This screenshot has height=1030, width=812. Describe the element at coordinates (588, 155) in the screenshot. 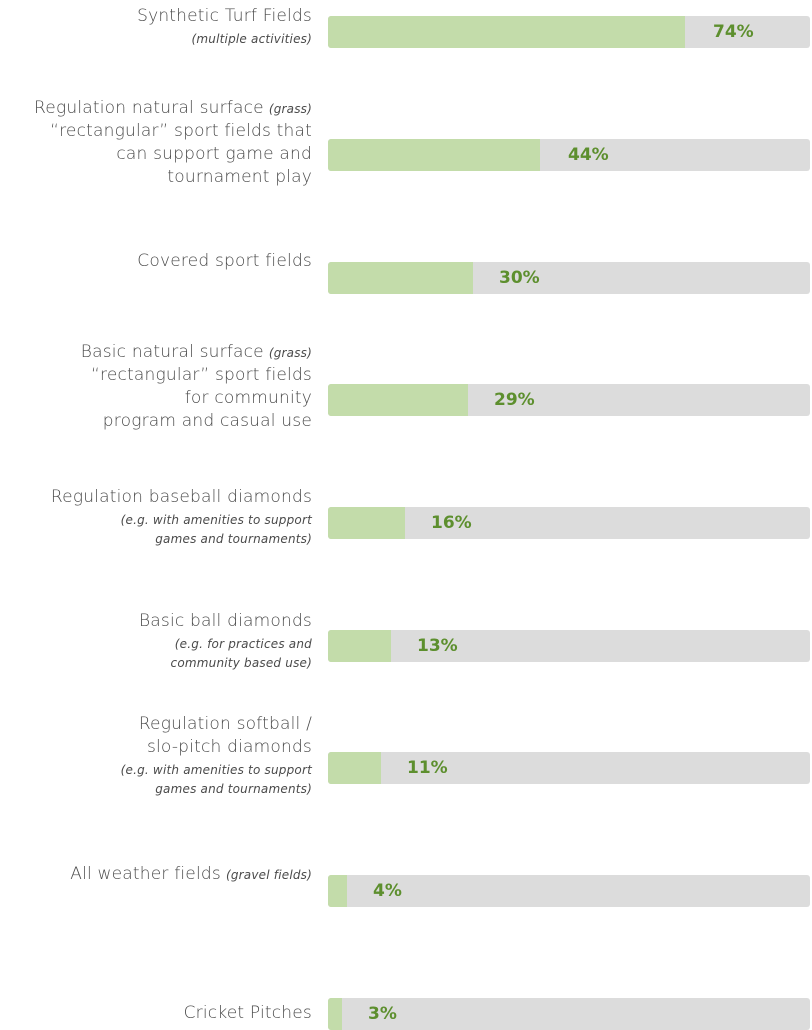

I see `bar-value-label: 44%` at that location.